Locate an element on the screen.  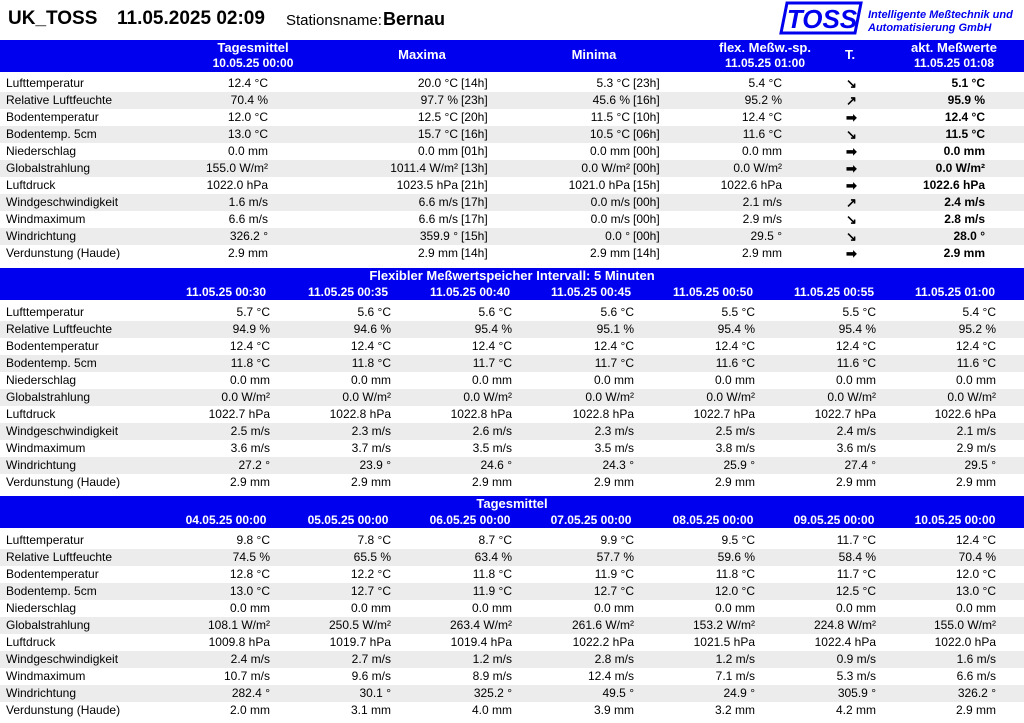
daily-mean-value: 155.0 W/m² is located at coordinates (236, 168).